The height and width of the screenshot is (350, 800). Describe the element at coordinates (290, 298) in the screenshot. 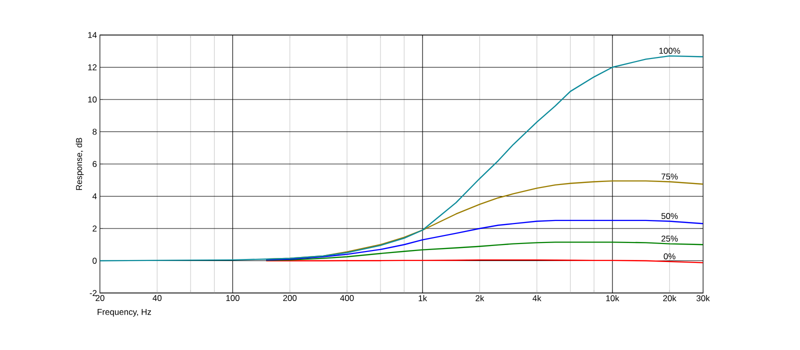

I see `x-tick-label: 200` at that location.